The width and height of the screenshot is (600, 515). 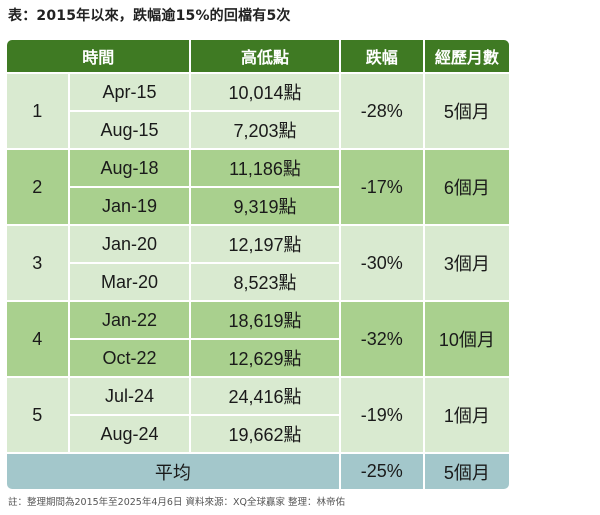 What do you see at coordinates (265, 244) in the screenshot?
I see `points-high: 12,197點` at bounding box center [265, 244].